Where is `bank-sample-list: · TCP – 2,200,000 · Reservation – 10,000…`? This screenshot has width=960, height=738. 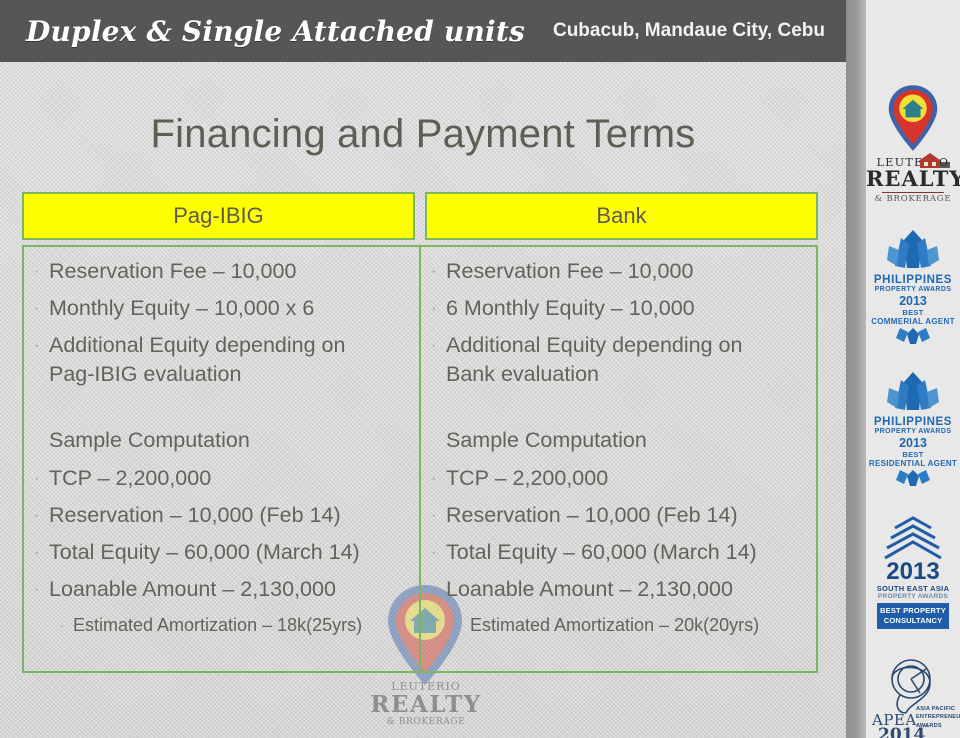
bank-sample-list: · TCP – 2,200,000 · Reservation – 10,000… is located at coordinates (619, 550).